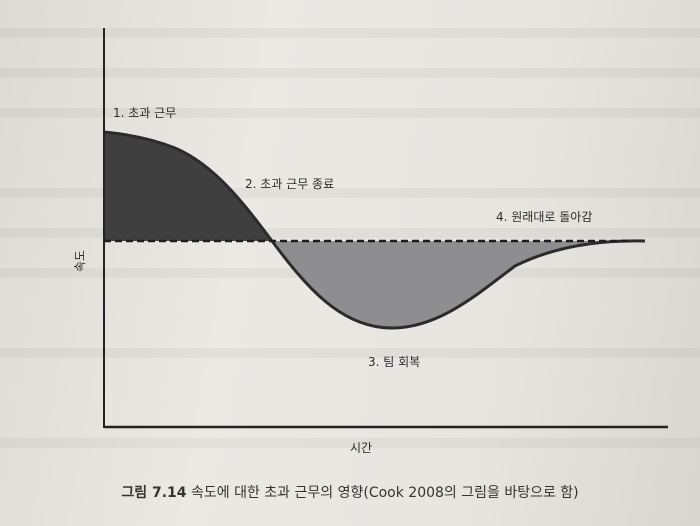 Image resolution: width=700 pixels, height=526 pixels. What do you see at coordinates (394, 362) in the screenshot?
I see `label-recovery: 3. 팀 회복` at bounding box center [394, 362].